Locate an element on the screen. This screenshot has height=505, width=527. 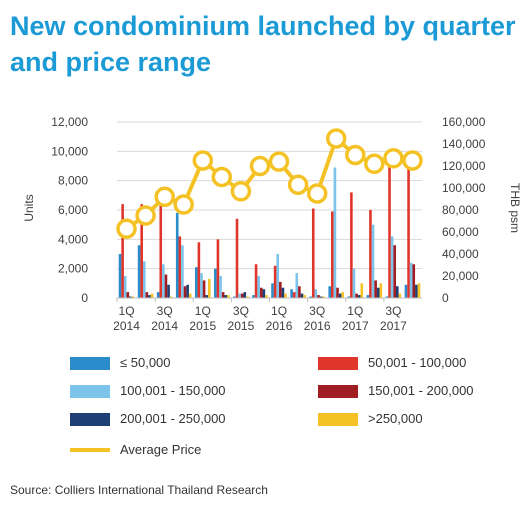
legend-label-average-price: Average Price is located at coordinates (161, 449).